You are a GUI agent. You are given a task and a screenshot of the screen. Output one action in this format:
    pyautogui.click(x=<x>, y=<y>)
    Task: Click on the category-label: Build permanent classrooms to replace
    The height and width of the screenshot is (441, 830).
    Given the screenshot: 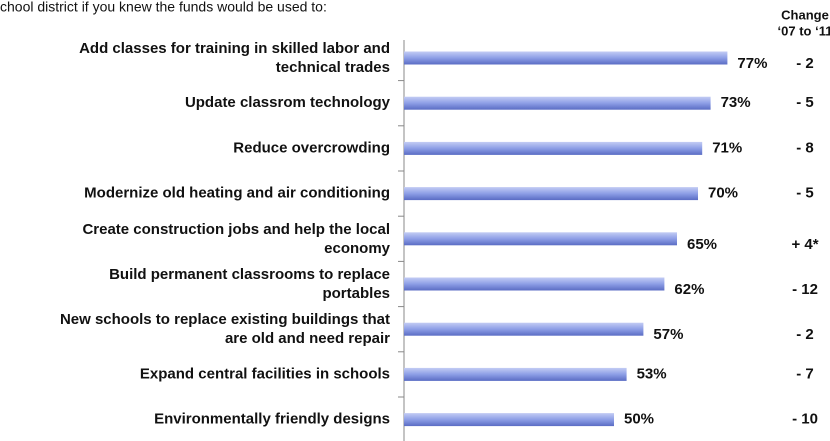 What is the action you would take?
    pyautogui.click(x=249, y=274)
    